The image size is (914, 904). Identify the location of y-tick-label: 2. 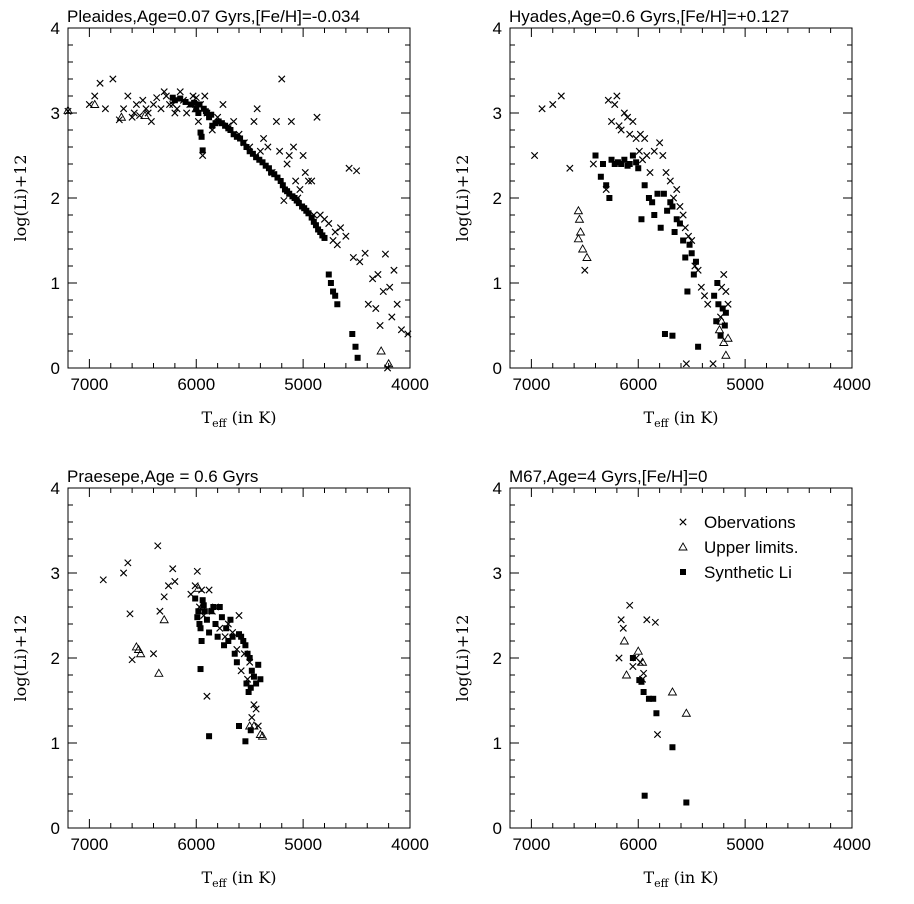
(55, 658).